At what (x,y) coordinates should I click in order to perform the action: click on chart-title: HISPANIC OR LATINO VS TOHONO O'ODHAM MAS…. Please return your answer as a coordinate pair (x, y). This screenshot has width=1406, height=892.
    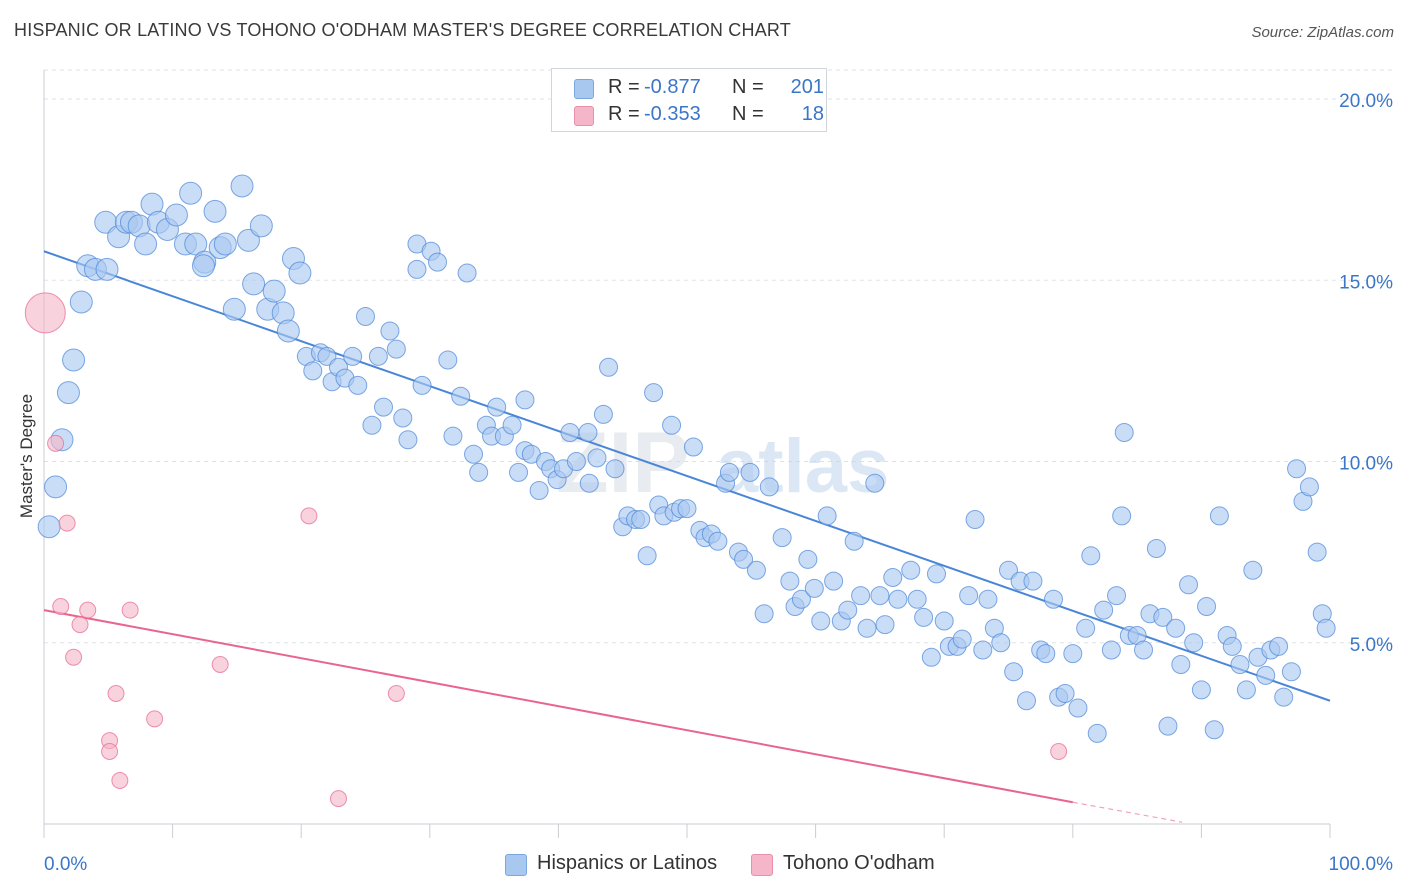
    Looking at the image, I should click on (402, 30).